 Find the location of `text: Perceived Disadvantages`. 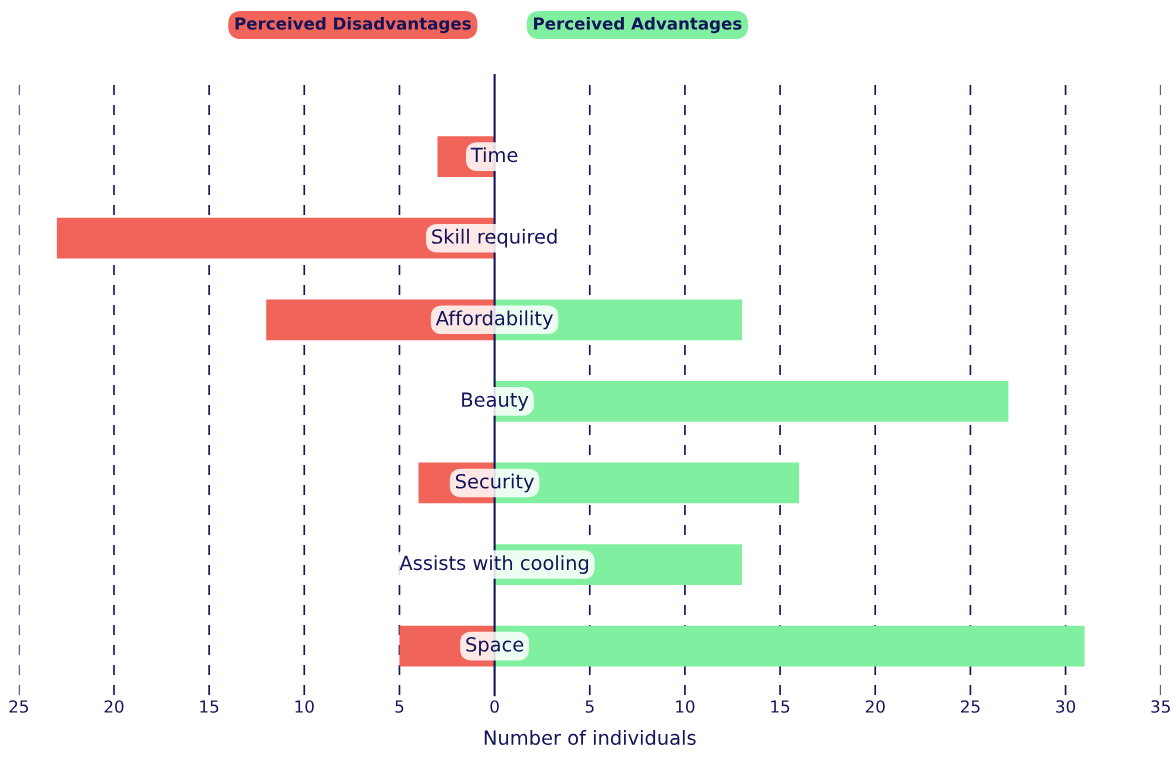

text: Perceived Disadvantages is located at coordinates (353, 25).